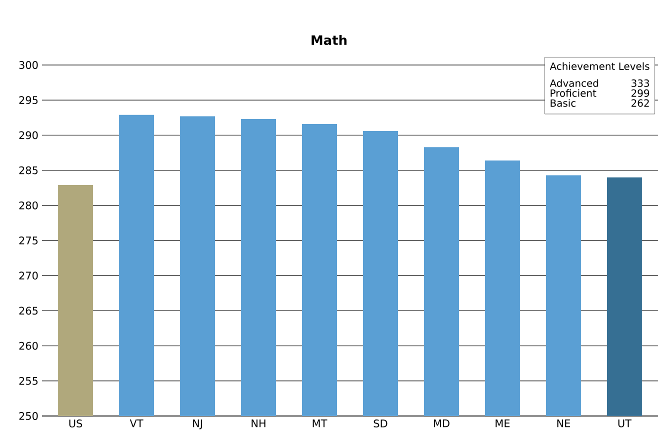  What do you see at coordinates (381, 424) in the screenshot?
I see `x-tick-label: SD` at bounding box center [381, 424].